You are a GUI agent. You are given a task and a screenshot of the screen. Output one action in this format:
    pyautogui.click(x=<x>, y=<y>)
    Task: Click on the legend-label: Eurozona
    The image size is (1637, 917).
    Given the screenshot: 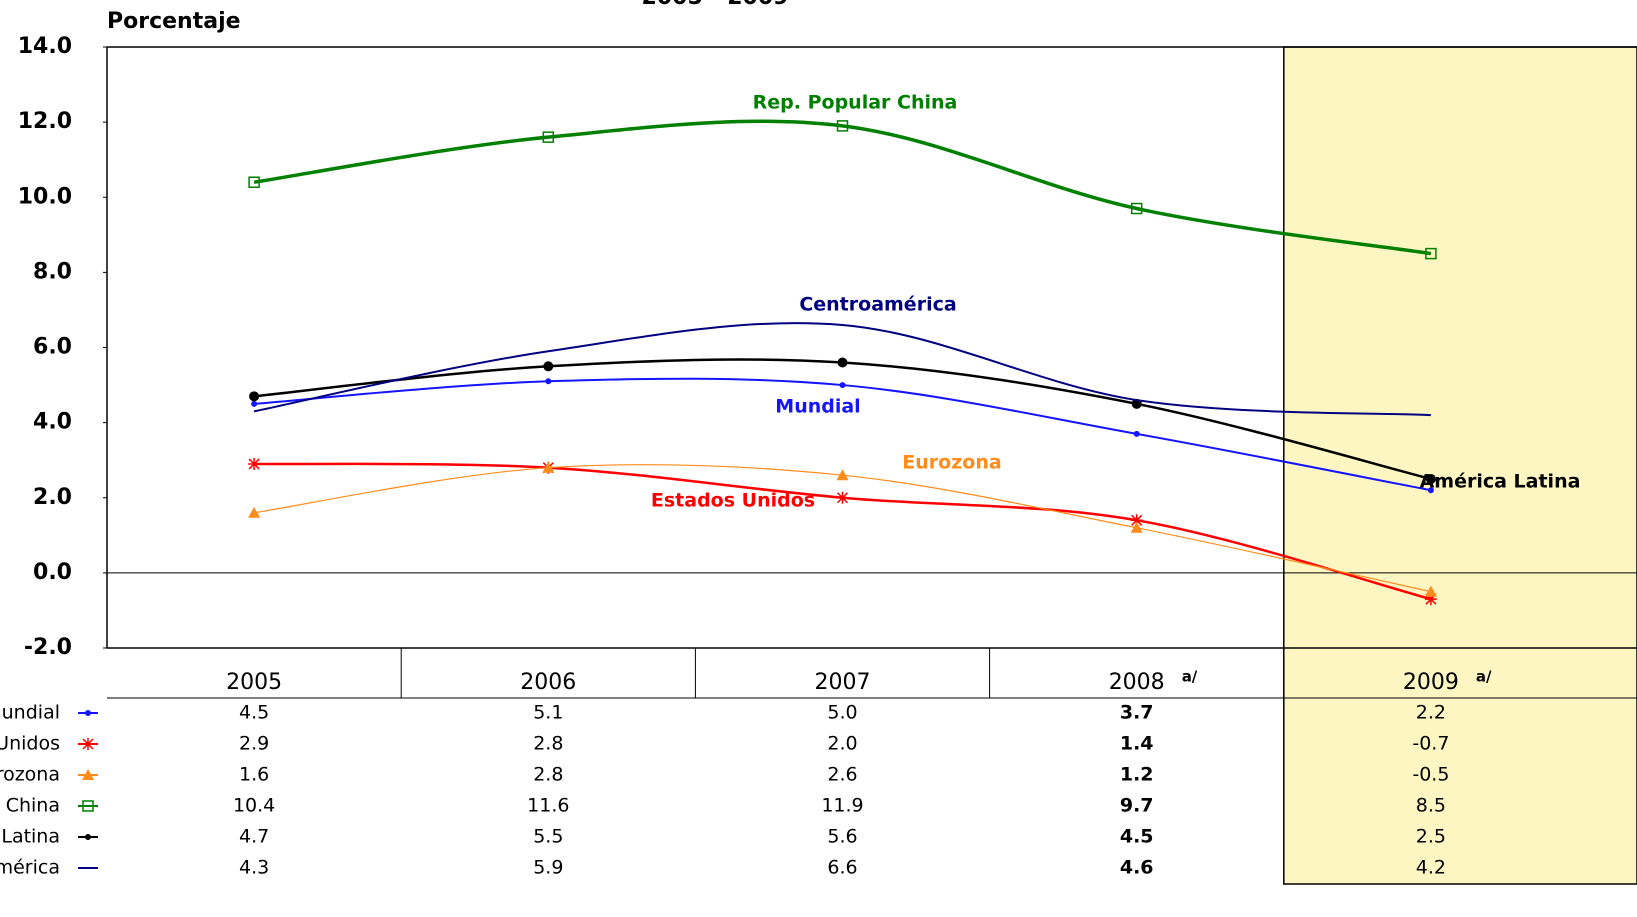 What is the action you would take?
    pyautogui.click(x=30, y=775)
    